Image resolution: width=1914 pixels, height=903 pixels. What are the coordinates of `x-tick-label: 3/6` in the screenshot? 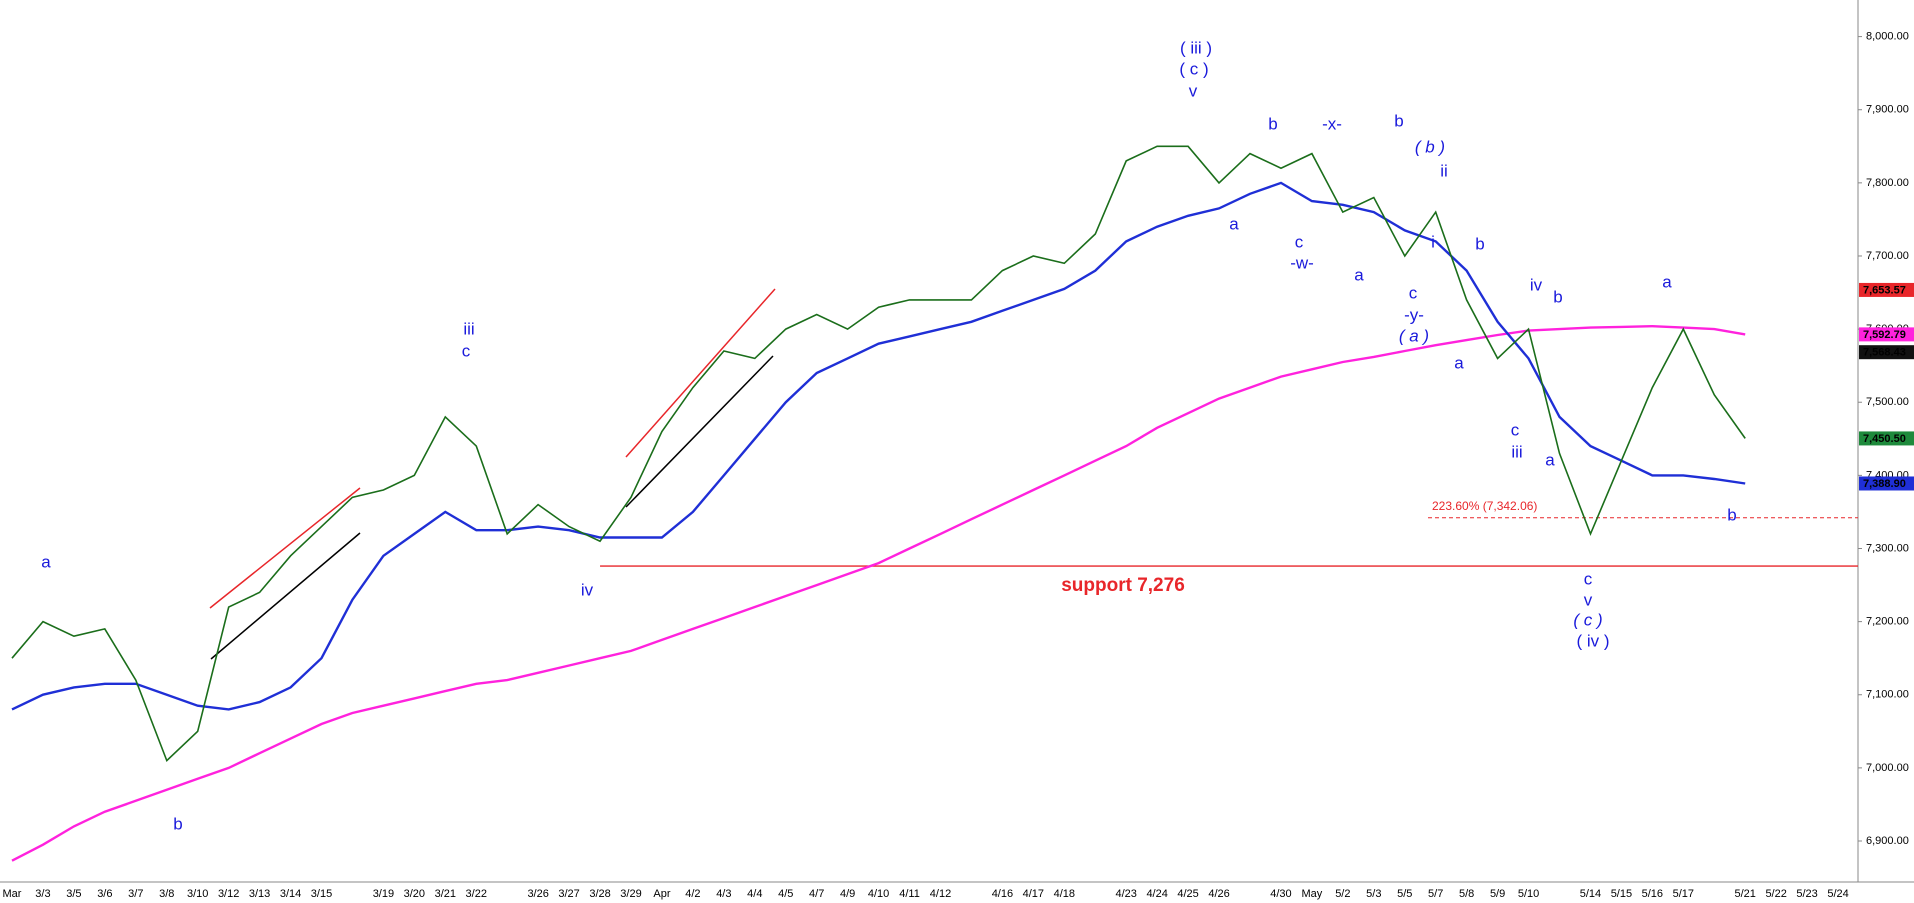 It's located at (104, 894).